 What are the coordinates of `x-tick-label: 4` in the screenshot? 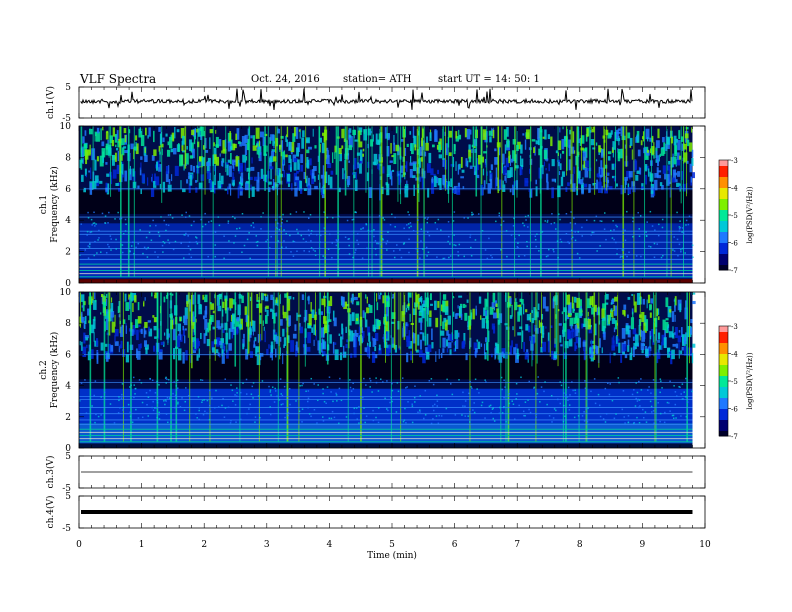 It's located at (330, 545).